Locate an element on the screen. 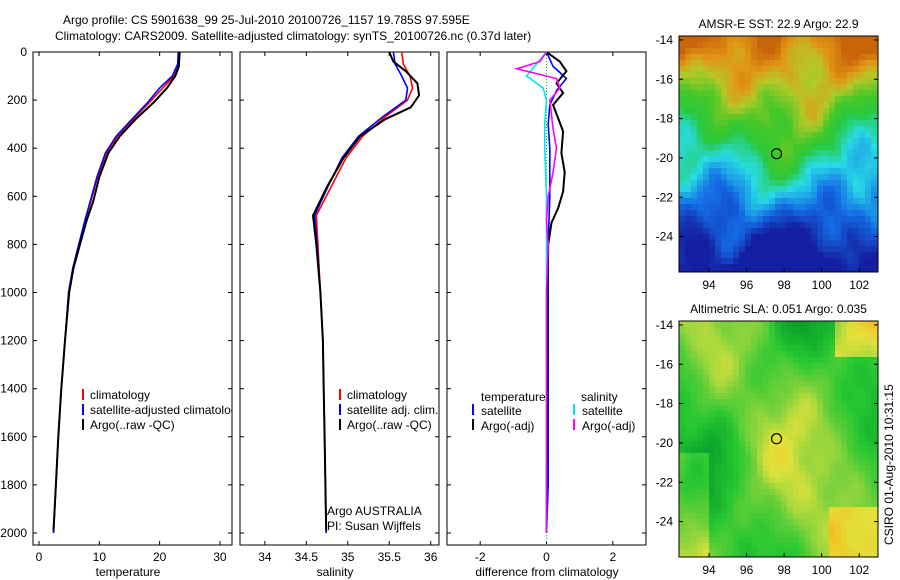 This screenshot has width=900, height=580. y-tick-label: -22 is located at coordinates (665, 197).